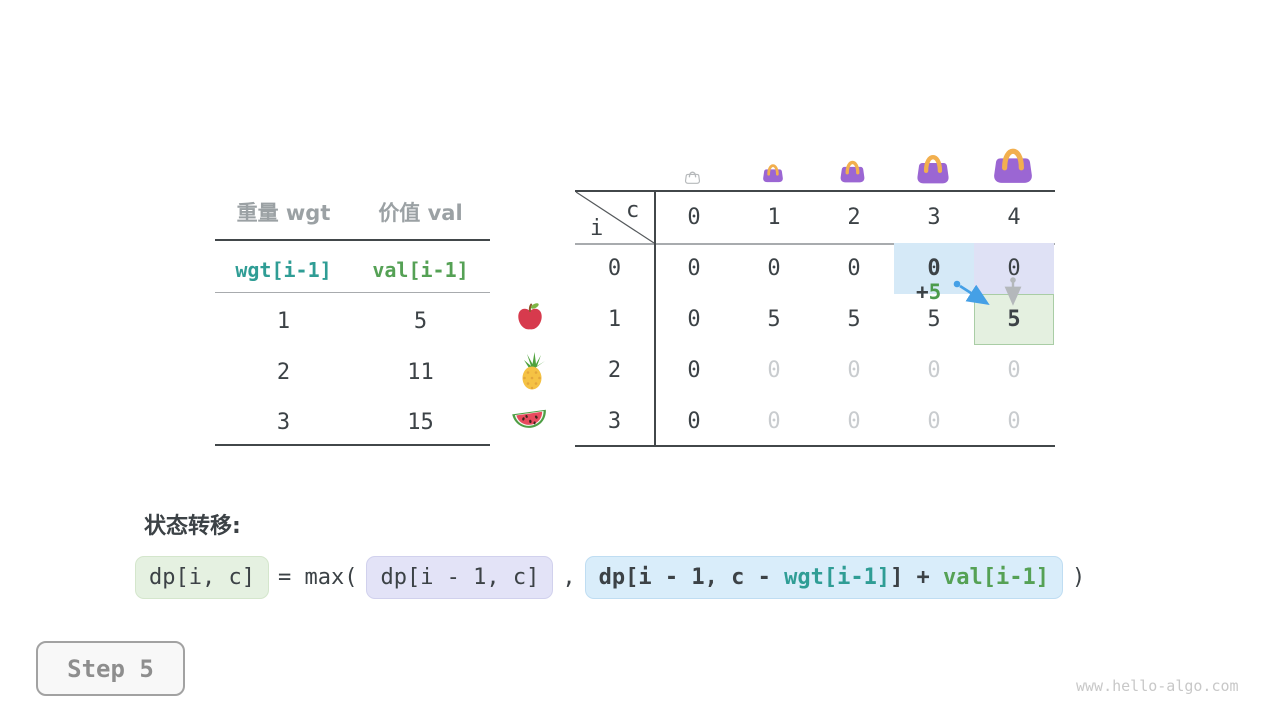 The height and width of the screenshot is (720, 1280). Describe the element at coordinates (615, 217) in the screenshot. I see `corner-diagonal` at that location.